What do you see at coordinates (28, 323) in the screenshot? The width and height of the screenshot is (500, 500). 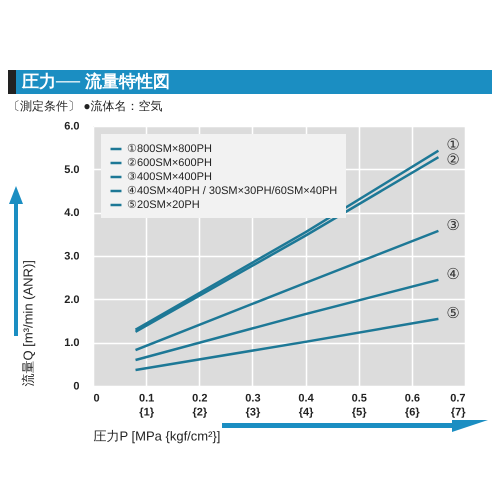 I see `y-axis-title: 流量Q [m³/min (ANR)]` at bounding box center [28, 323].